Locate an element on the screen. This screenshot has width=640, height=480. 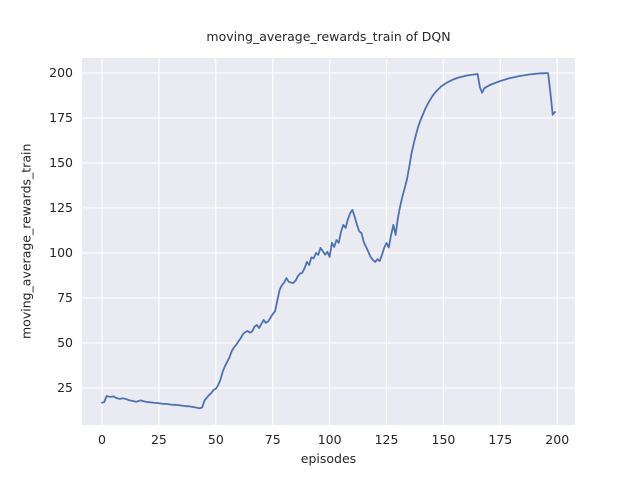
x-tick-label: 50 is located at coordinates (215, 439).